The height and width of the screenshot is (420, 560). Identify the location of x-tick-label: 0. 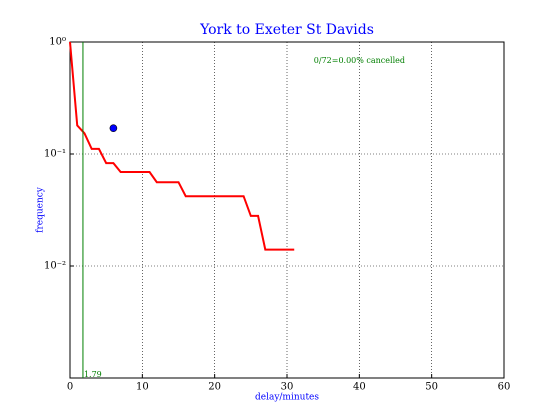
(70, 387).